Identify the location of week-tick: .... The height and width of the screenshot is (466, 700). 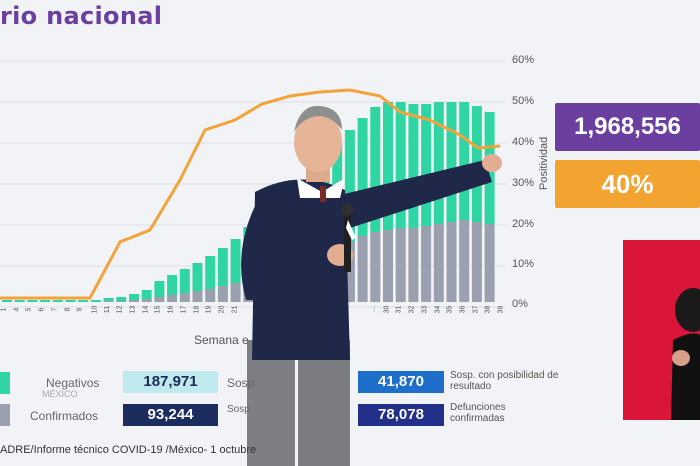
(373, 309).